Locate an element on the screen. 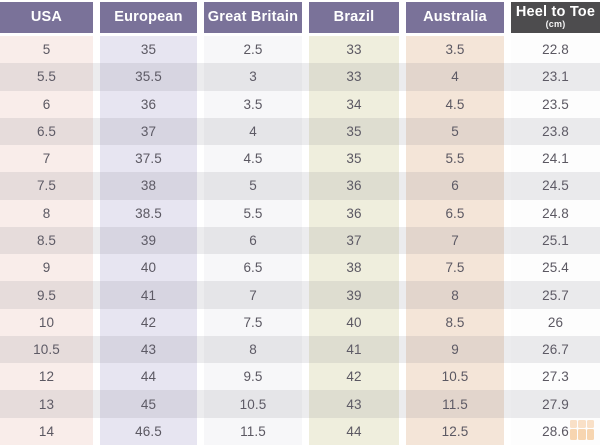  grid-logo-watermark-icon is located at coordinates (582, 430).